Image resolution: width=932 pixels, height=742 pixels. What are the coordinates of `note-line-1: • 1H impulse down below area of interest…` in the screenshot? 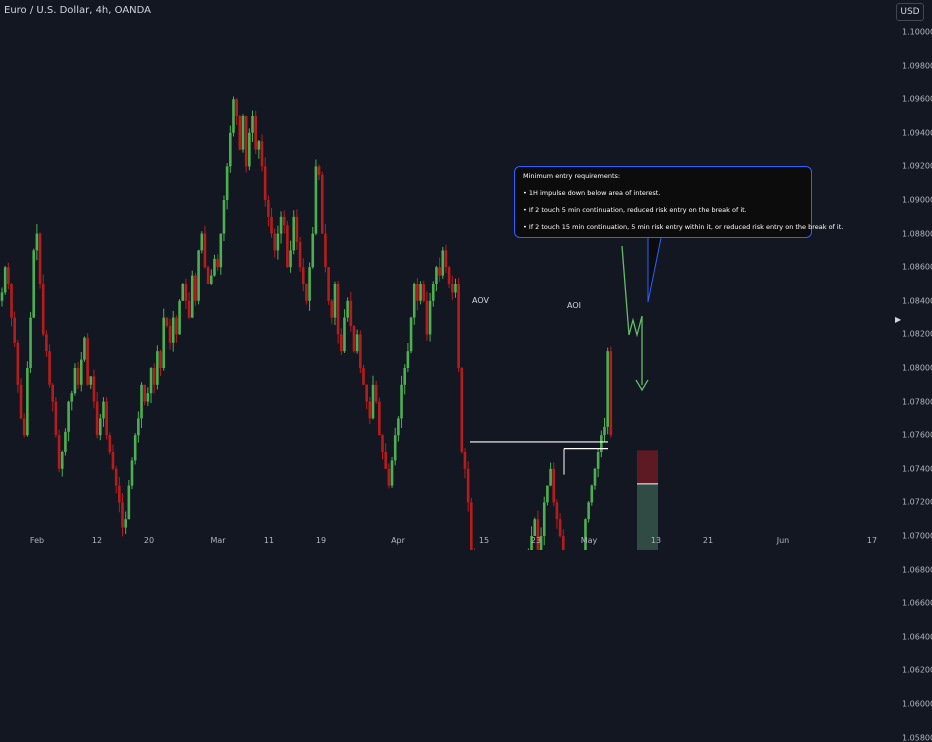 It's located at (592, 193).